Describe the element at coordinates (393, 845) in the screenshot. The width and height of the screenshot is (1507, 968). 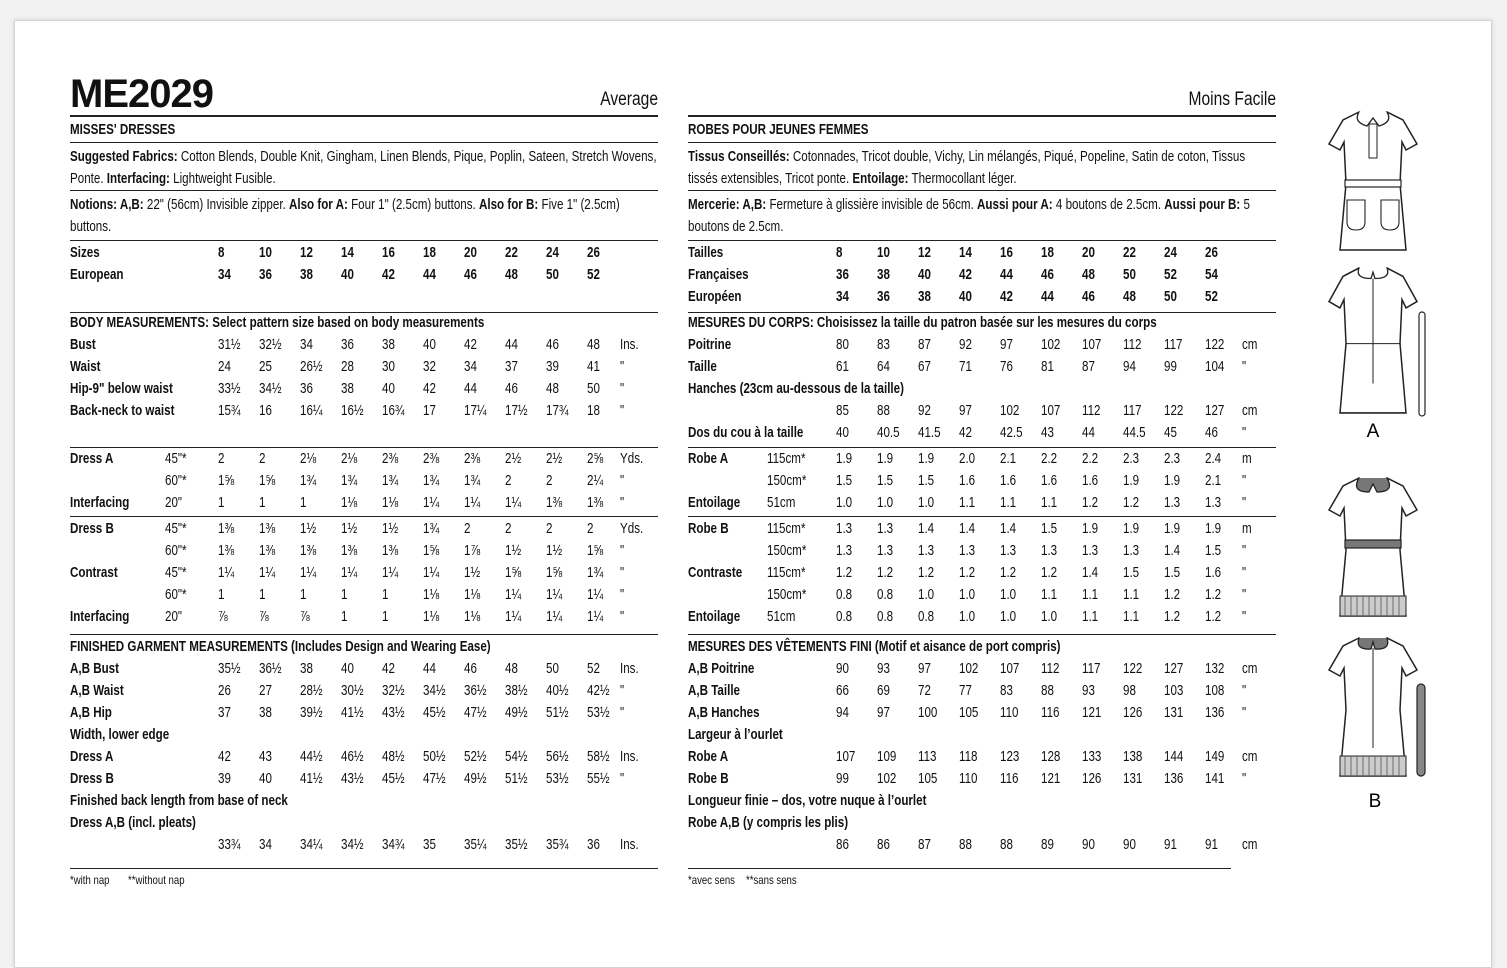
I see `value: 34¾` at that location.